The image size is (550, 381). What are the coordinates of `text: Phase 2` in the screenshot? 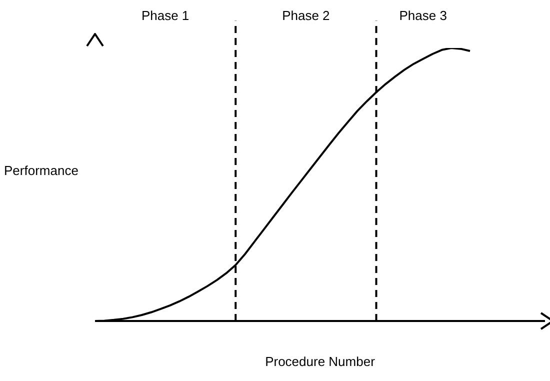 It's located at (306, 15).